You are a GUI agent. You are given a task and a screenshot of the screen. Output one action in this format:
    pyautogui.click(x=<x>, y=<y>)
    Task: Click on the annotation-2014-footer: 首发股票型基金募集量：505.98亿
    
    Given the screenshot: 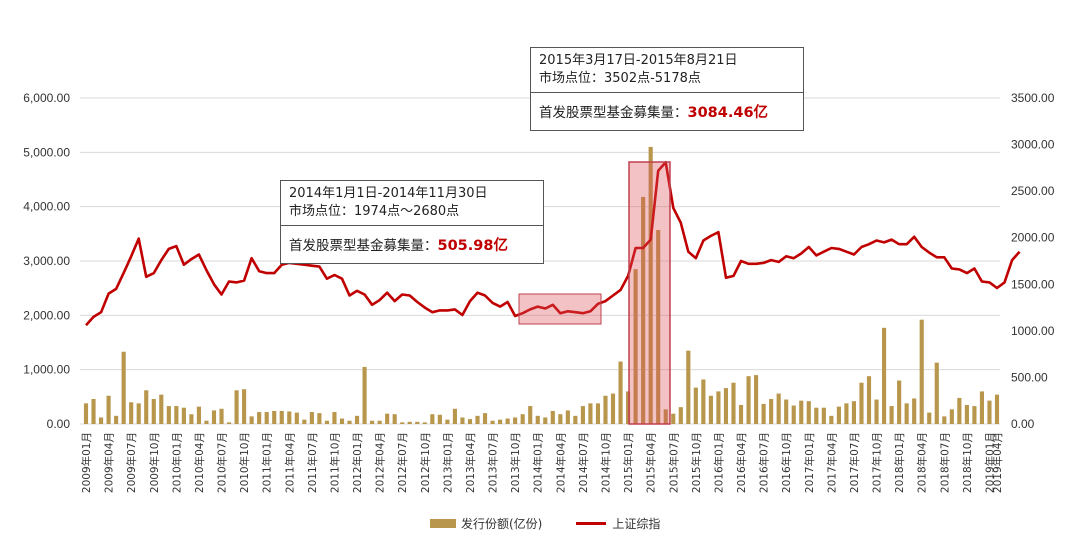 What is the action you would take?
    pyautogui.click(x=412, y=244)
    